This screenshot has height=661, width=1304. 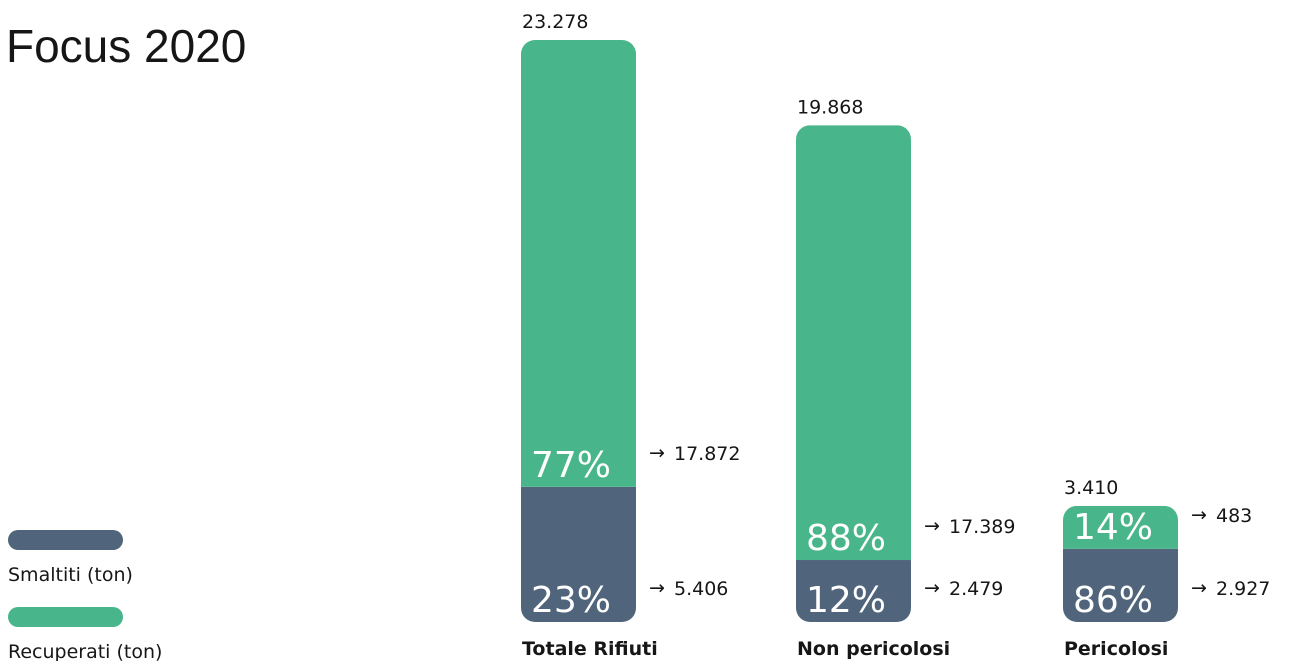 What do you see at coordinates (1091, 488) in the screenshot?
I see `total-label: 3.410` at bounding box center [1091, 488].